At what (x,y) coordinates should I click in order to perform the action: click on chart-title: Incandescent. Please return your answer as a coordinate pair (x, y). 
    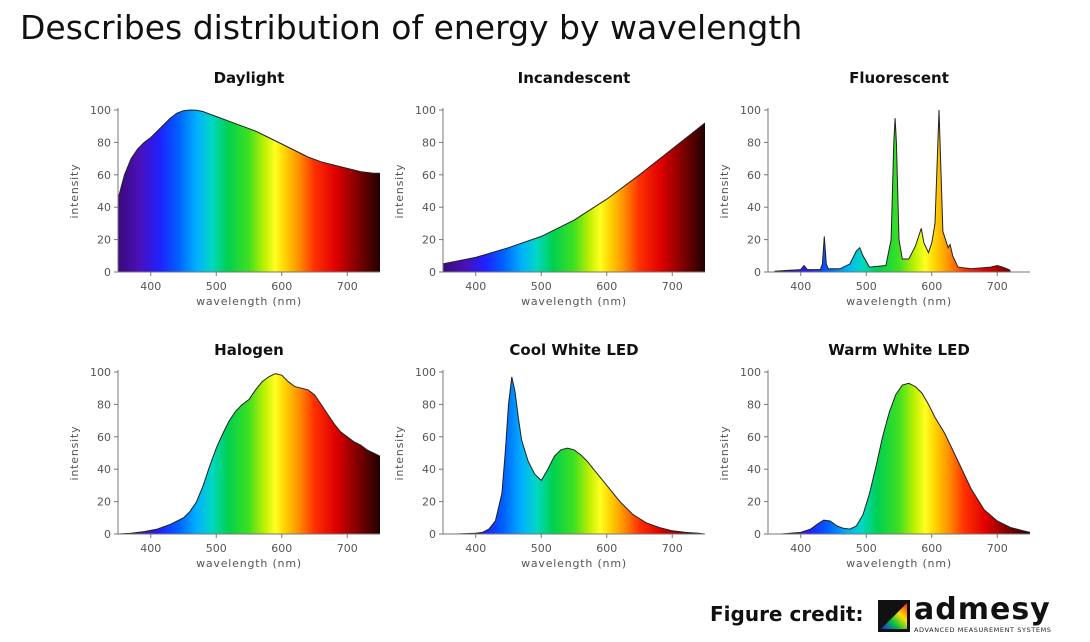
    Looking at the image, I should click on (574, 78).